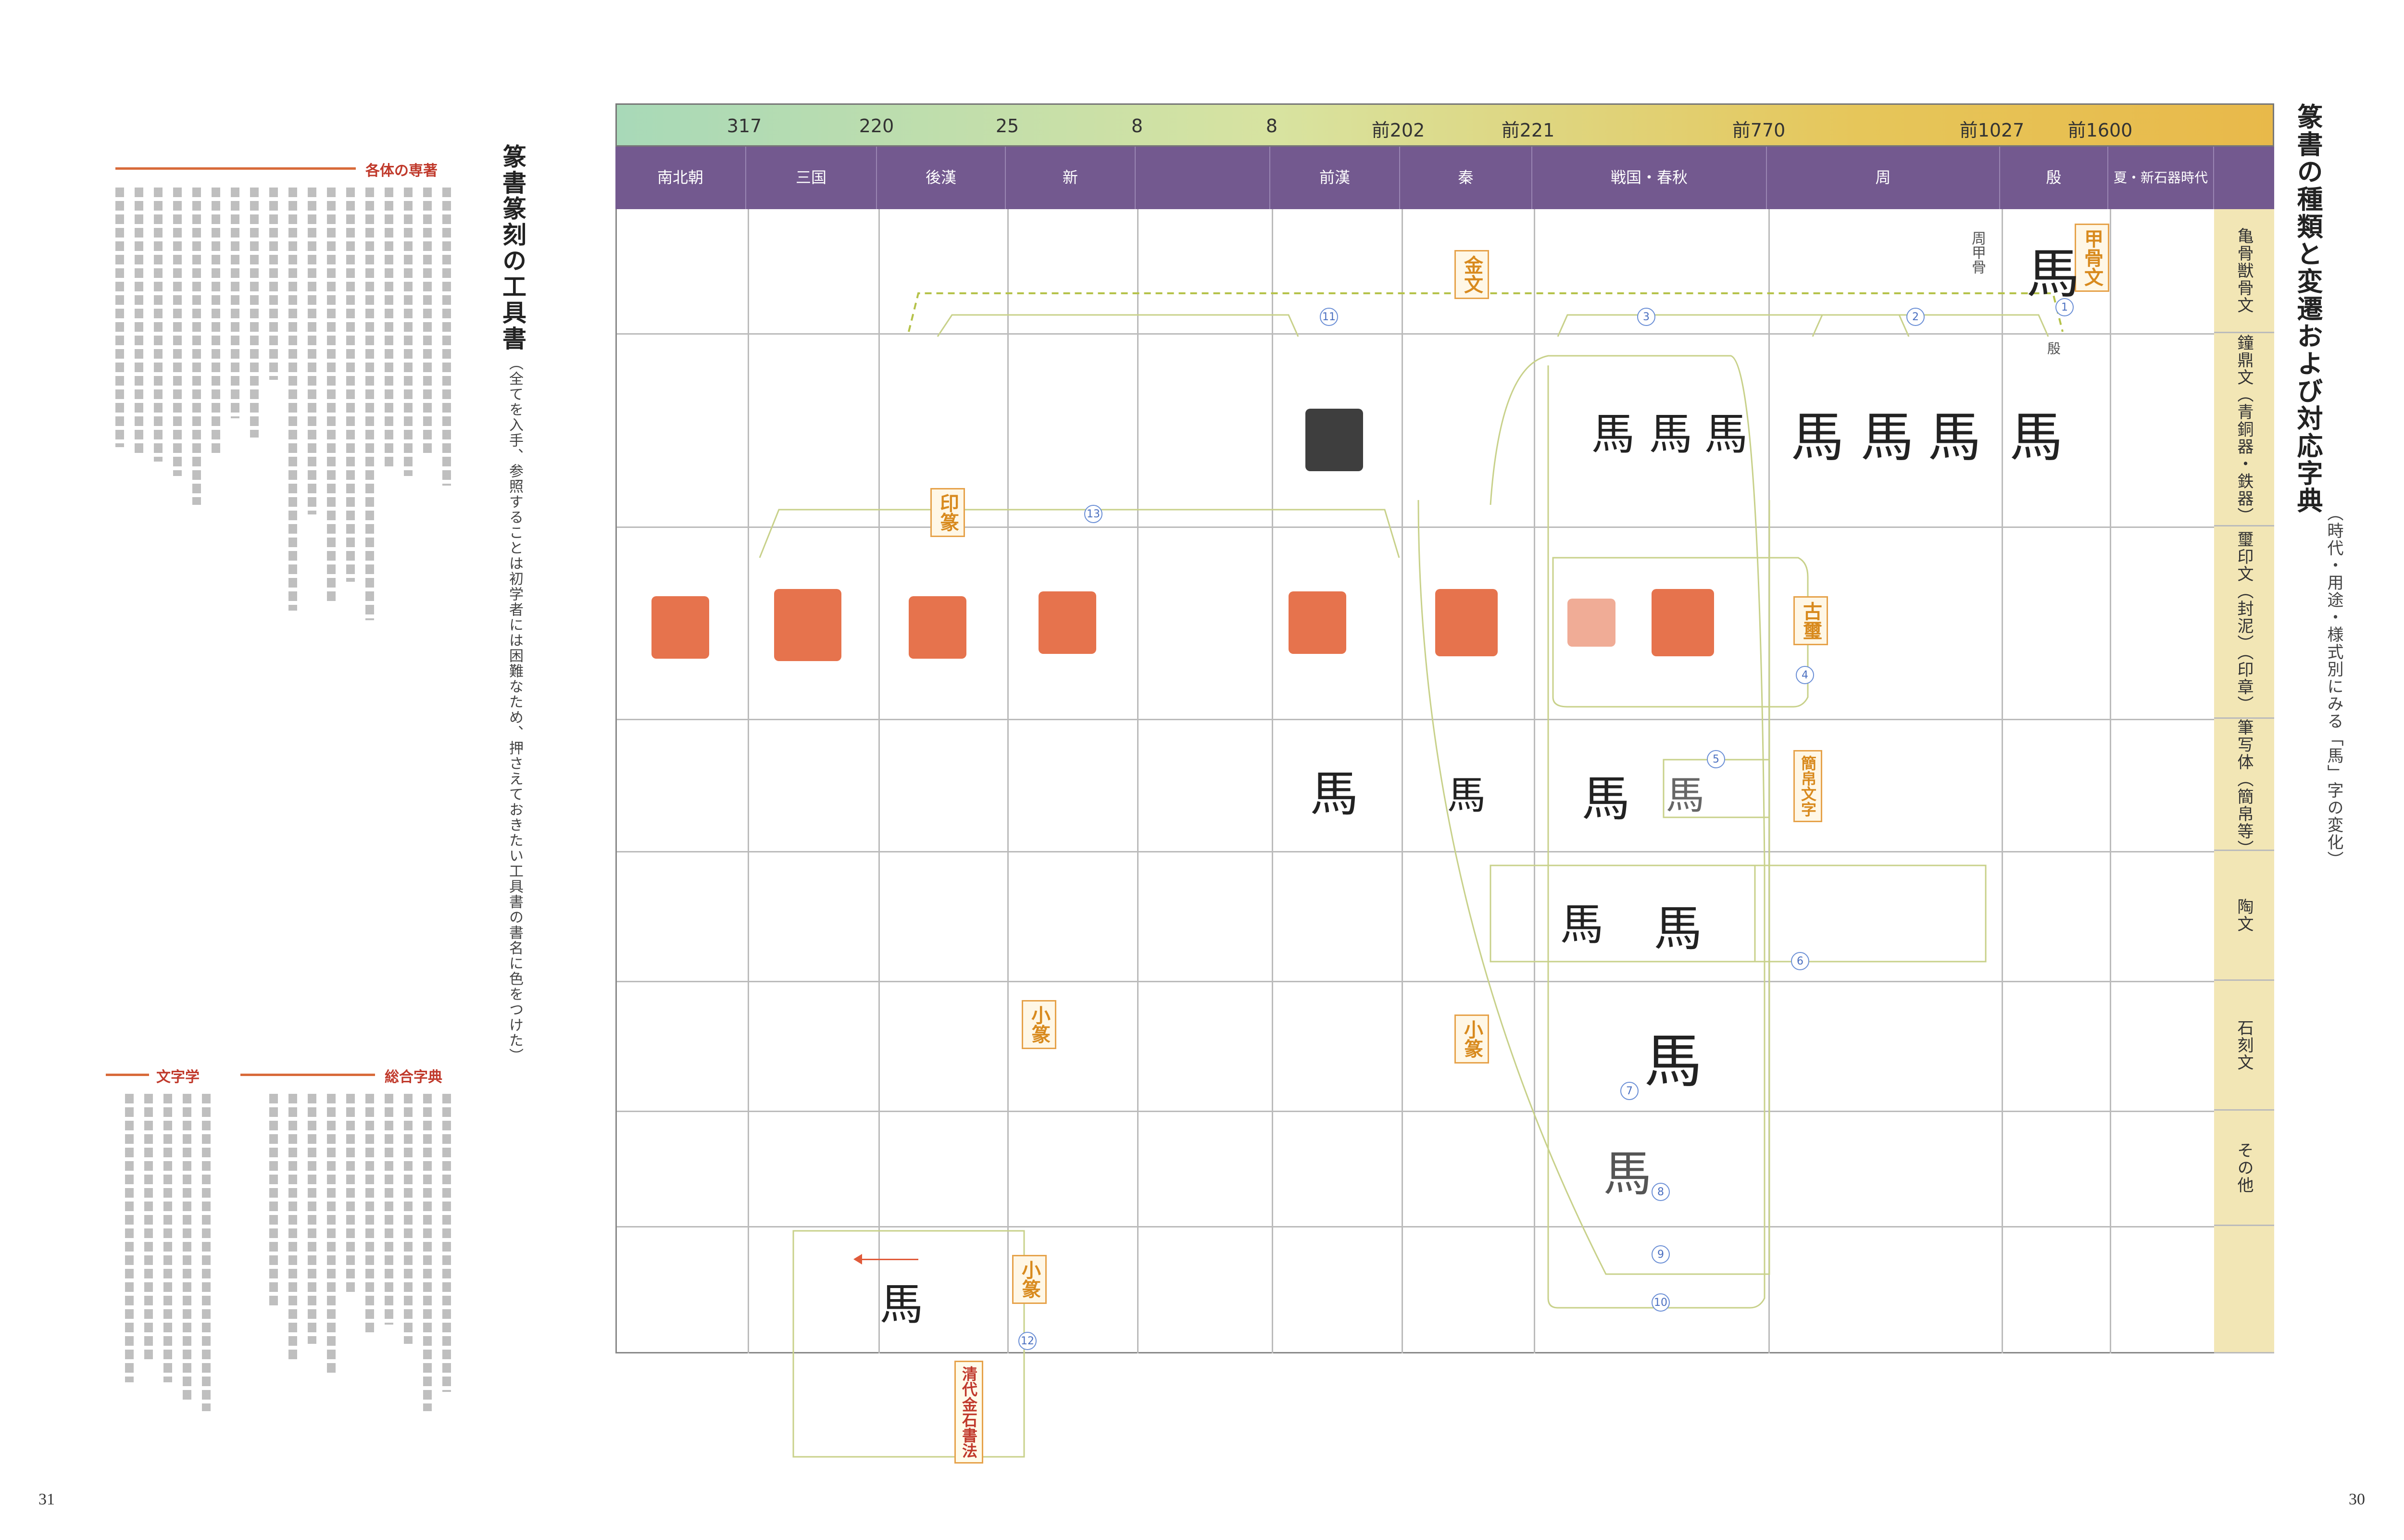 This screenshot has height=1540, width=2404. I want to click on badge-bamboo: 簡帛文字, so click(1807, 786).